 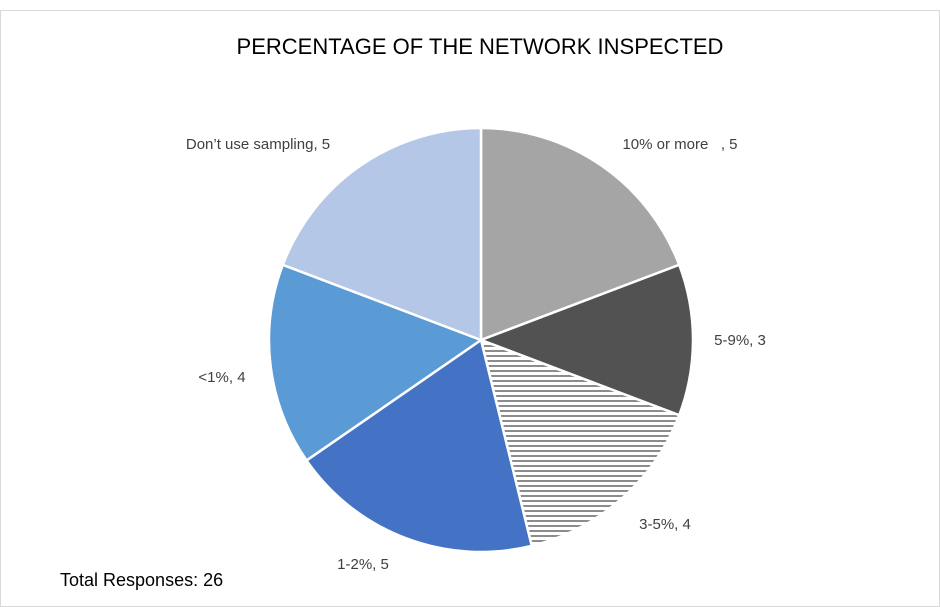 I want to click on category-label: <1%, so click(x=213, y=377).